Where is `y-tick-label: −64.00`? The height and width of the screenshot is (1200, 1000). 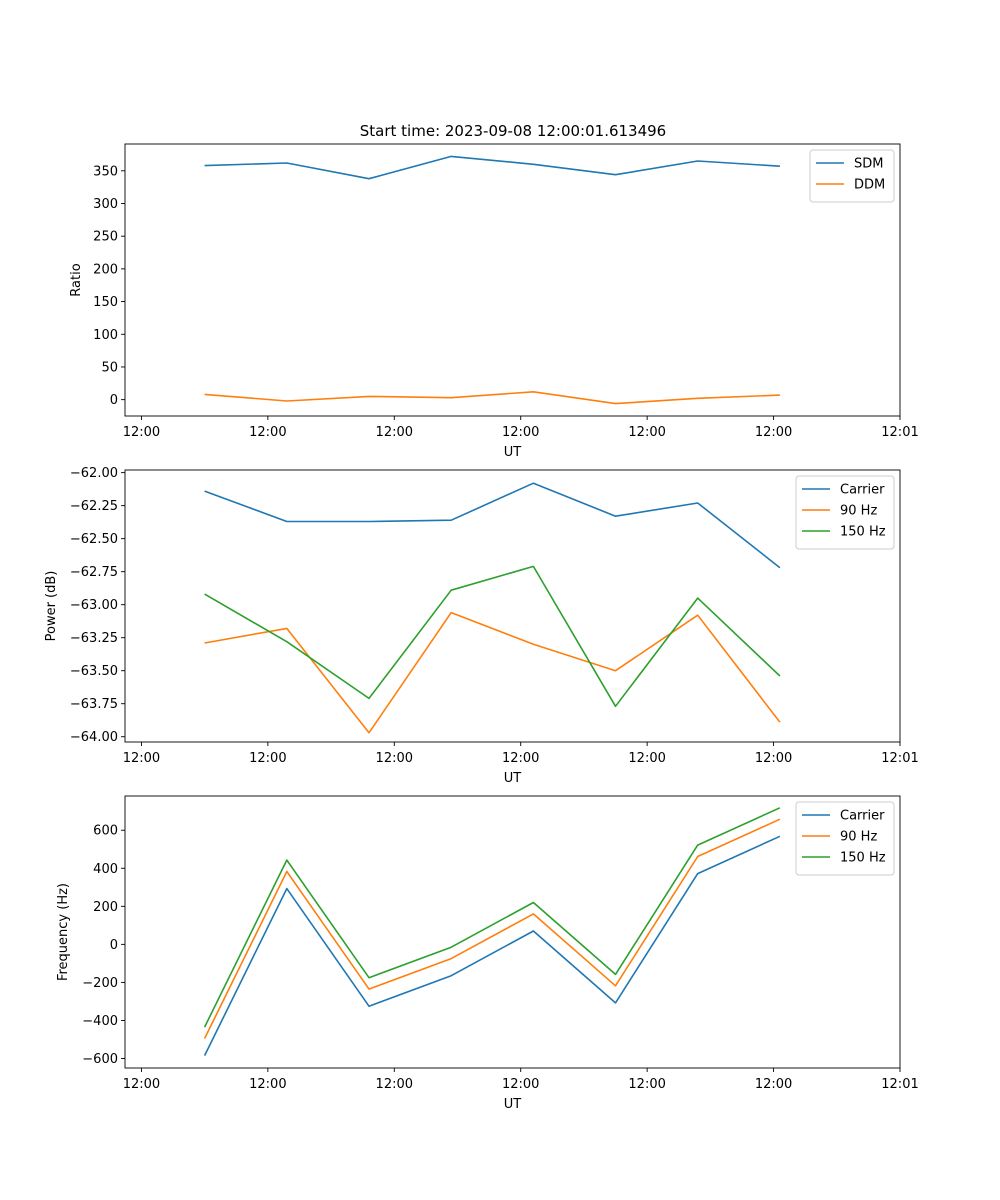 y-tick-label: −64.00 is located at coordinates (94, 737).